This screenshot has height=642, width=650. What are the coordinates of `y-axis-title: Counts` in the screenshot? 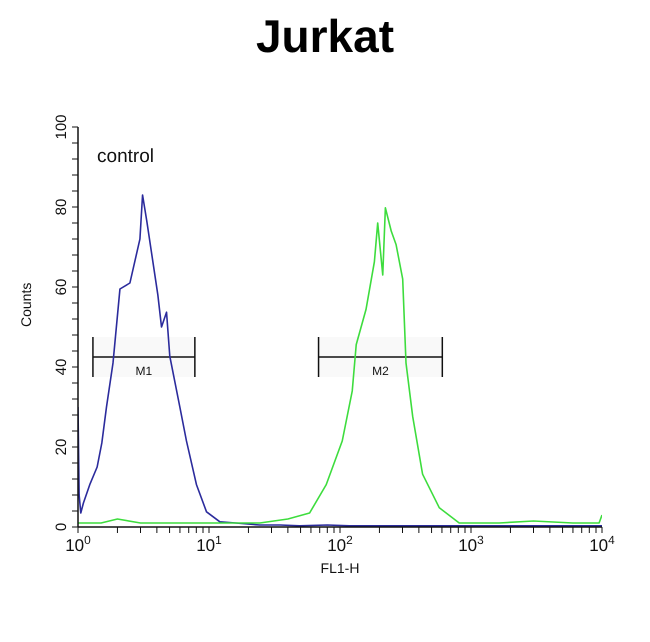 It's located at (26, 304).